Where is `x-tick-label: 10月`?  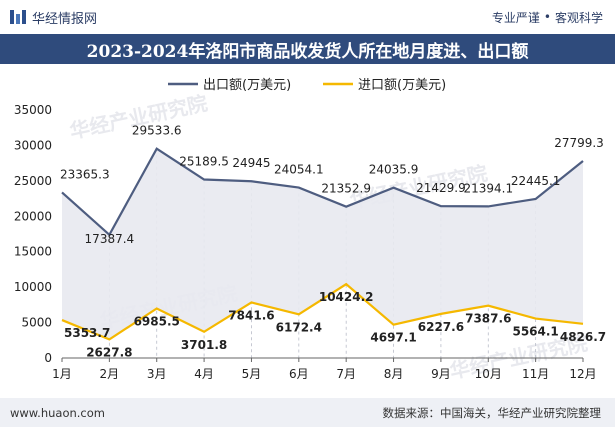
x-tick-label: 10月 is located at coordinates (488, 374).